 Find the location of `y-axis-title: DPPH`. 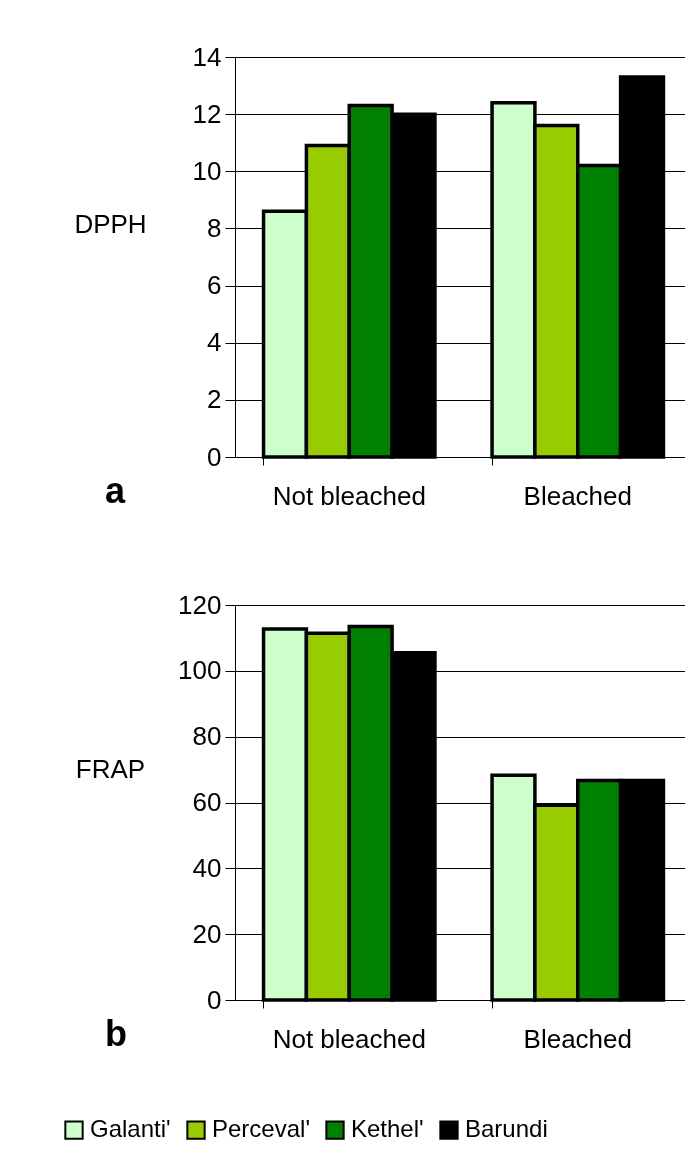

y-axis-title: DPPH is located at coordinates (110, 223).